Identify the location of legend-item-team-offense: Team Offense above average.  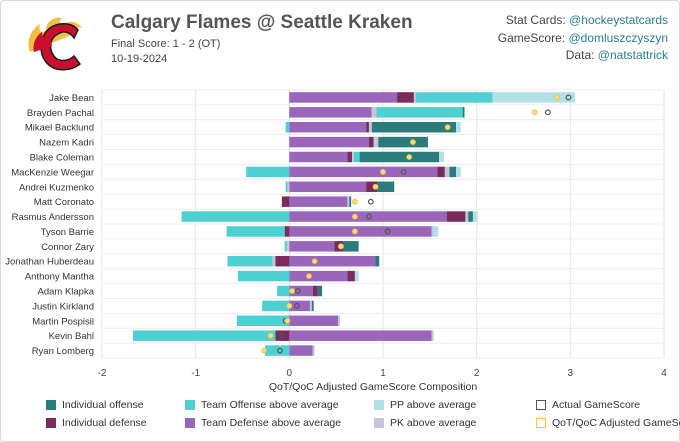
(262, 405).